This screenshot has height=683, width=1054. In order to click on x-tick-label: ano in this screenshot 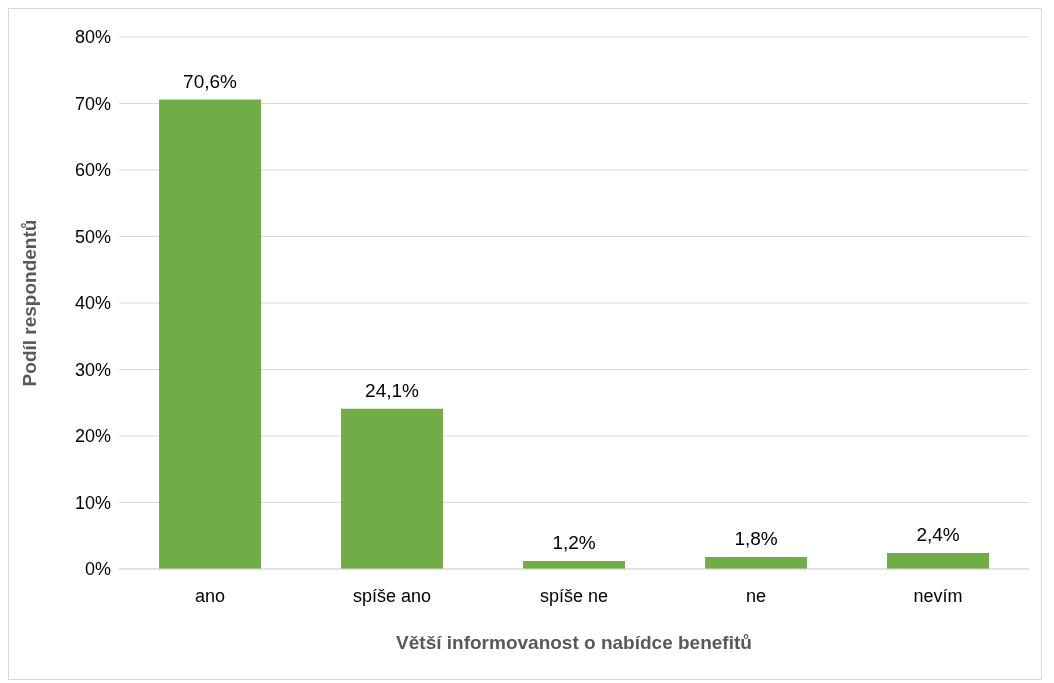, I will do `click(210, 595)`.